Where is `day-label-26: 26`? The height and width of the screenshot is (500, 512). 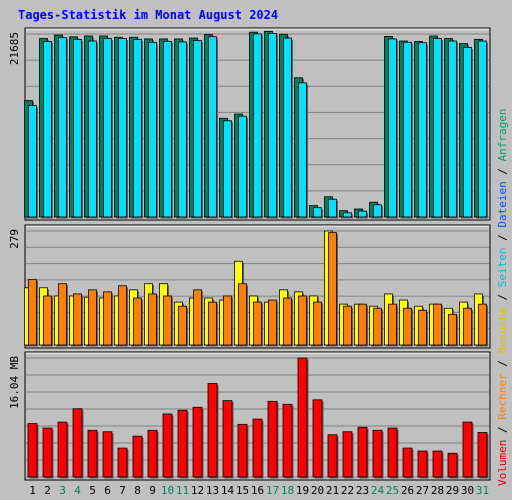
day-label-26: 26 is located at coordinates (407, 490).